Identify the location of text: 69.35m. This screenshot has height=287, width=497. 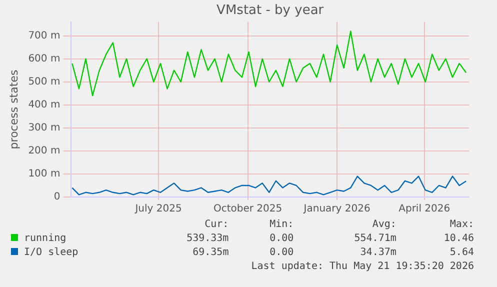
(211, 253).